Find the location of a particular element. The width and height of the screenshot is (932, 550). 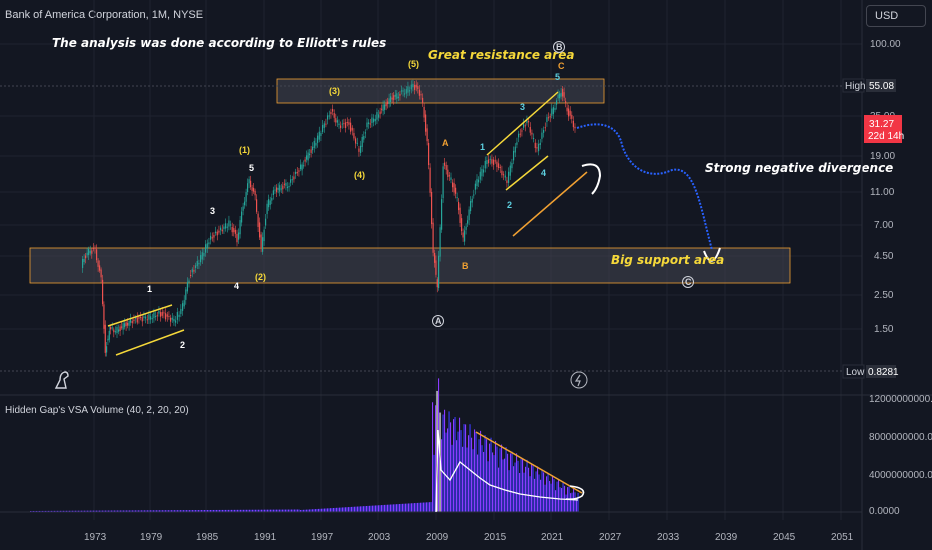

wave-label: 4 is located at coordinates (543, 173).